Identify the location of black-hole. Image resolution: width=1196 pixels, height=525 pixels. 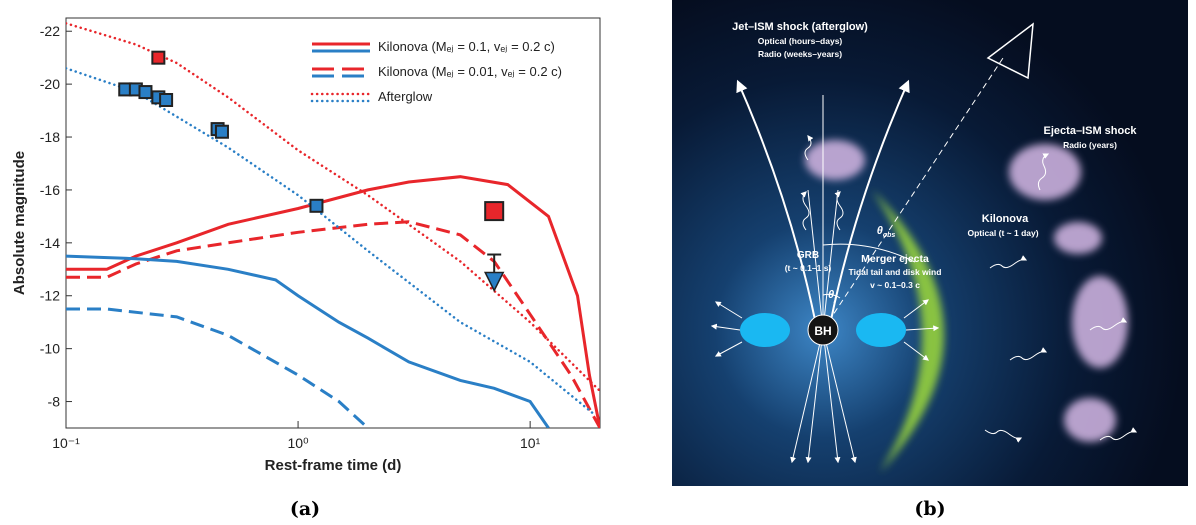
(823, 330).